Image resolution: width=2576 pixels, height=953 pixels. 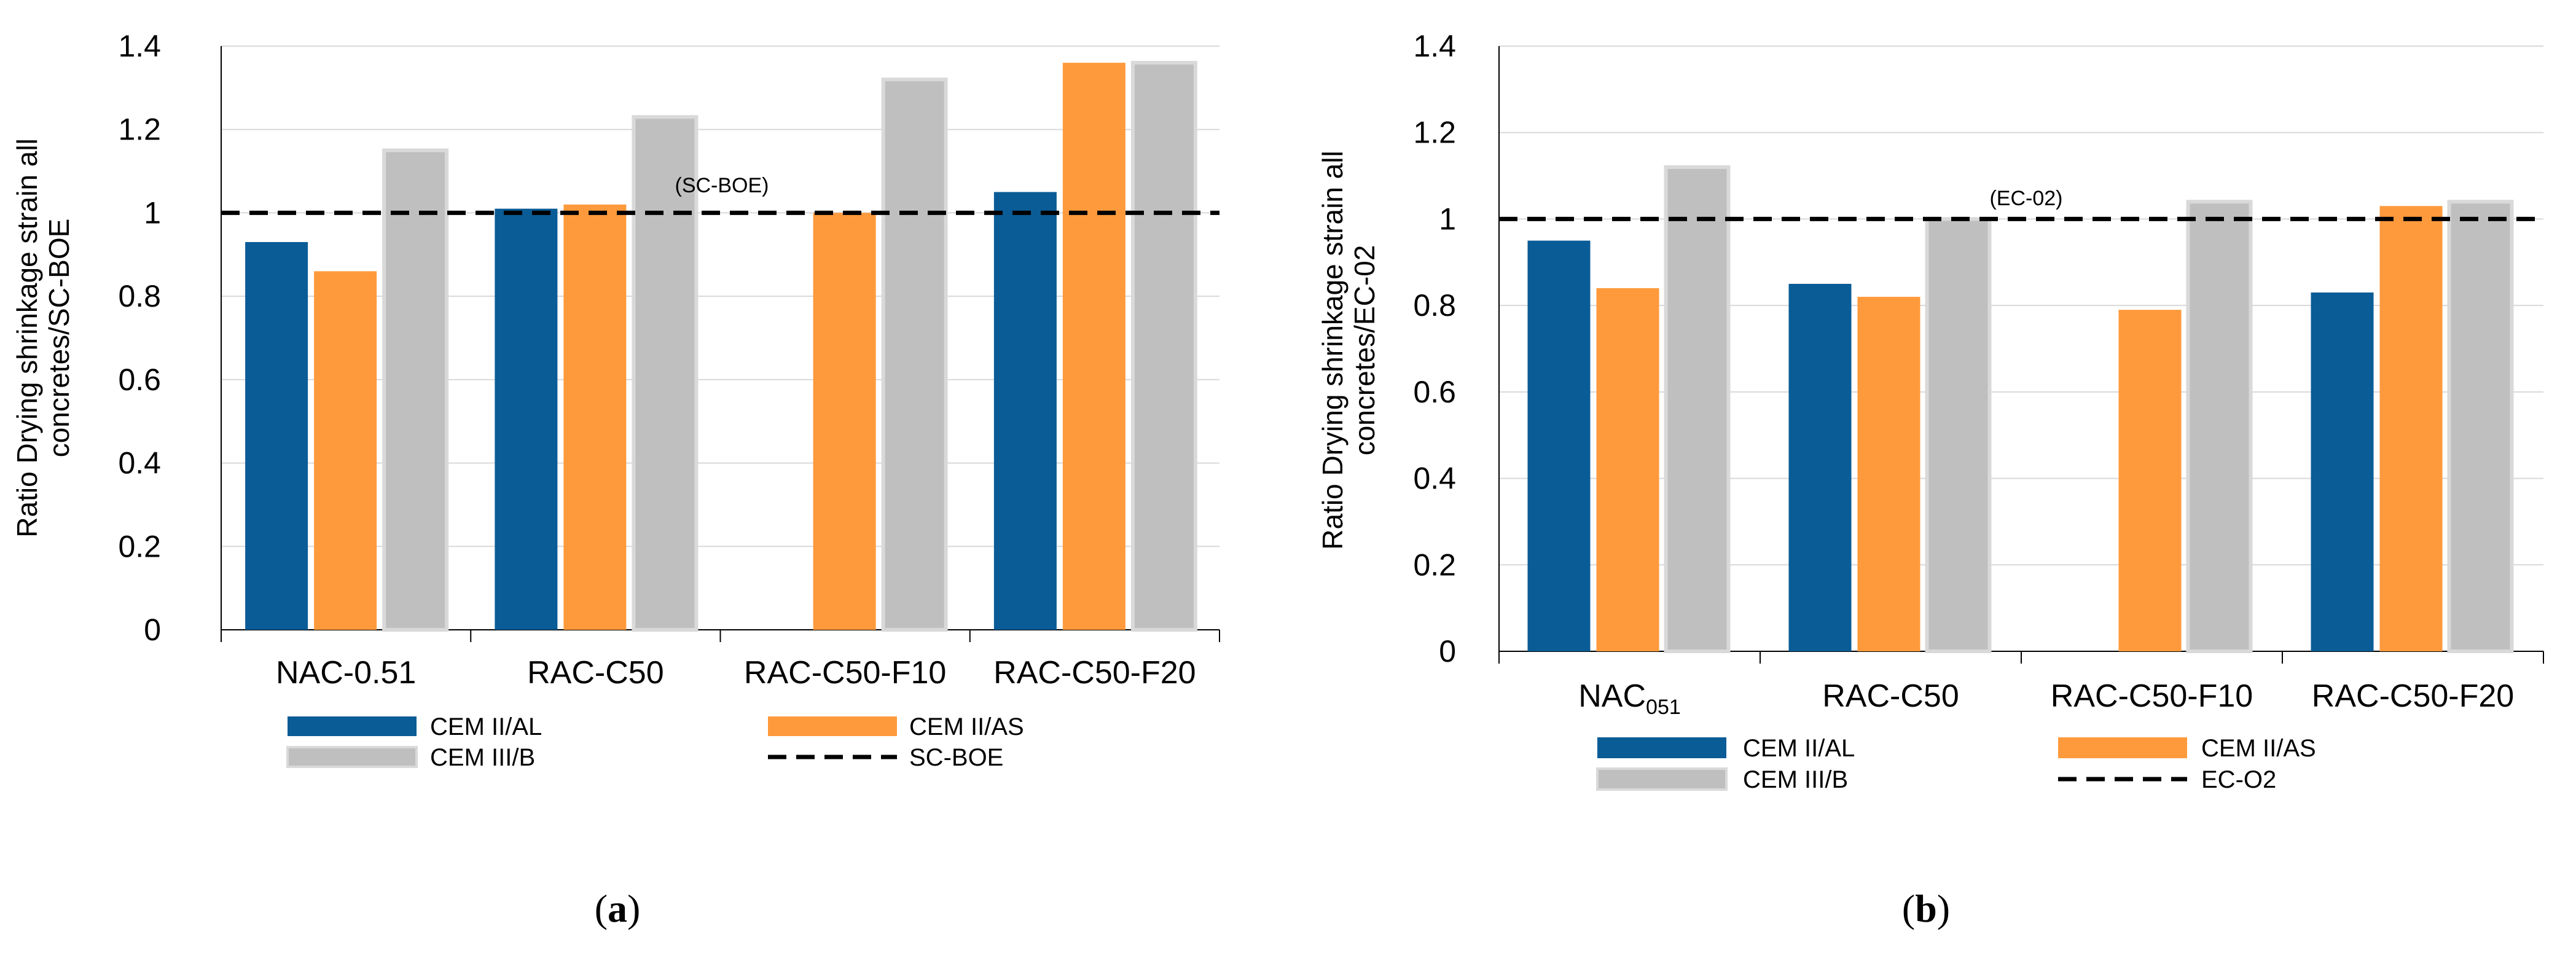 I want to click on reference-annotation: (EC-02), so click(x=2025, y=199).